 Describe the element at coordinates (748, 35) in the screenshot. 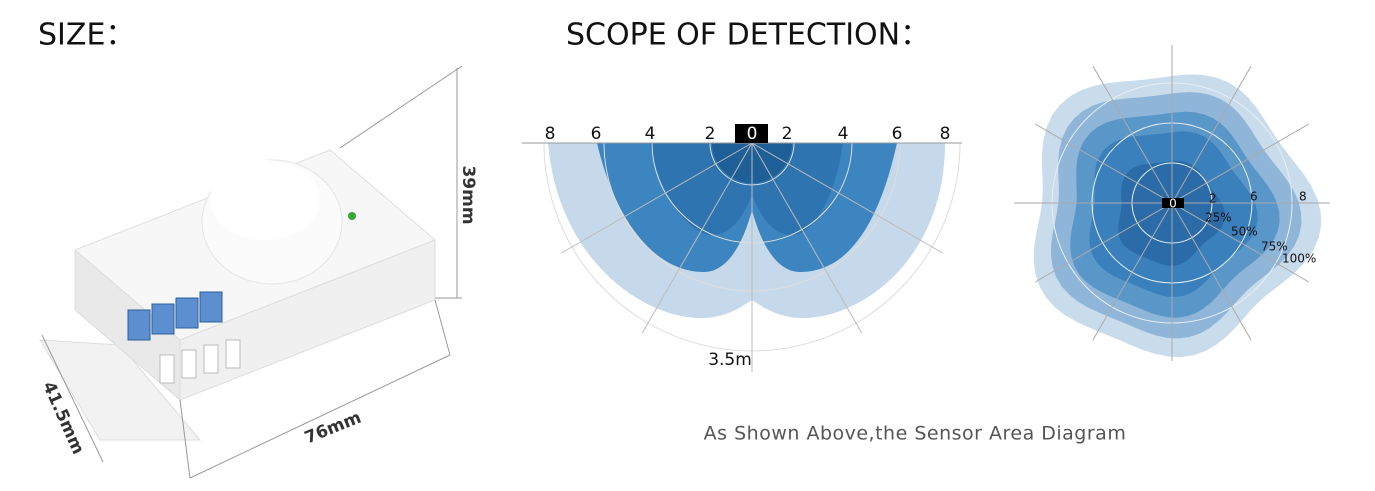

I see `detection-title: SCOPE OF DETECTION：` at that location.